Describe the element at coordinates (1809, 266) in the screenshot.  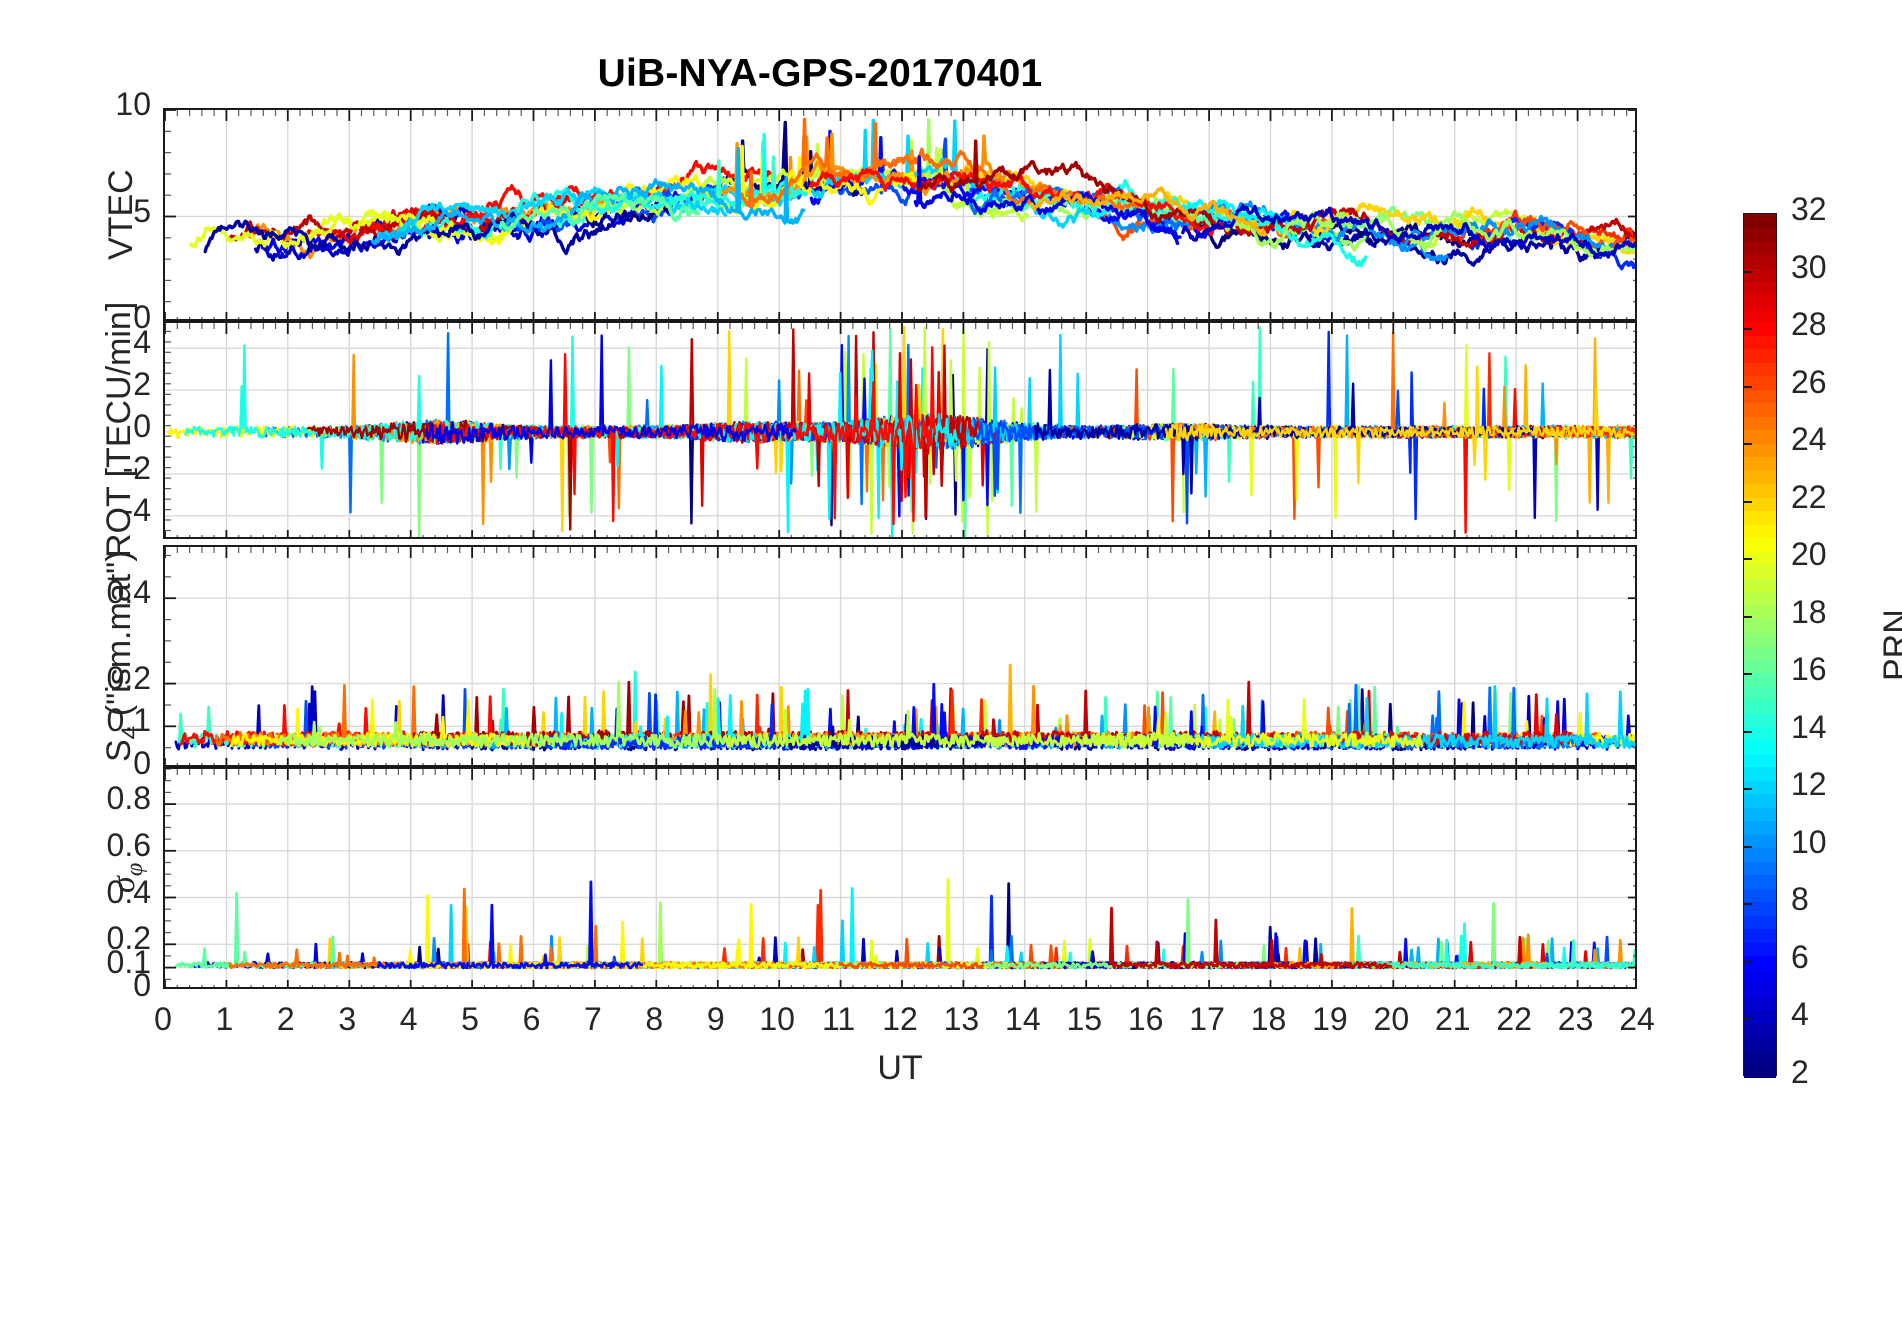
I see `colorbar-tick-30: 30` at that location.